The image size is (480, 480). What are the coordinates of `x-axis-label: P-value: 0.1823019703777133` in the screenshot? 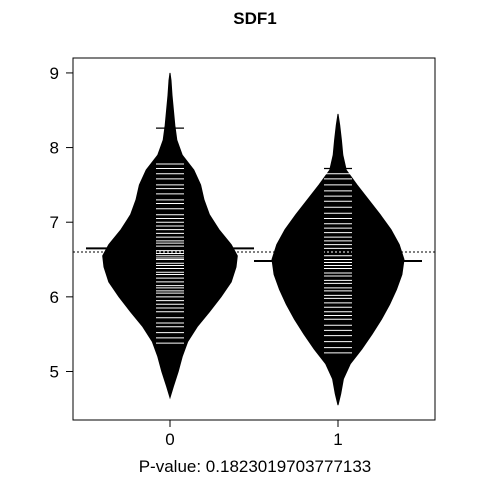 It's located at (255, 466).